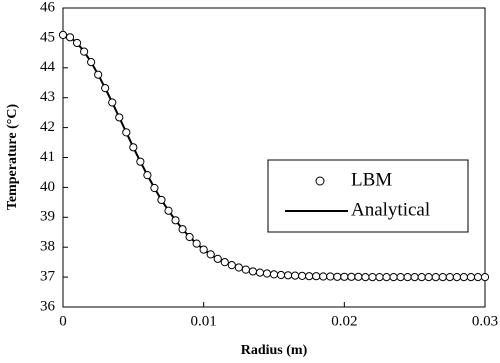 The image size is (500, 363). Describe the element at coordinates (12, 157) in the screenshot. I see `y-axis-title: Temperature (°C)` at that location.